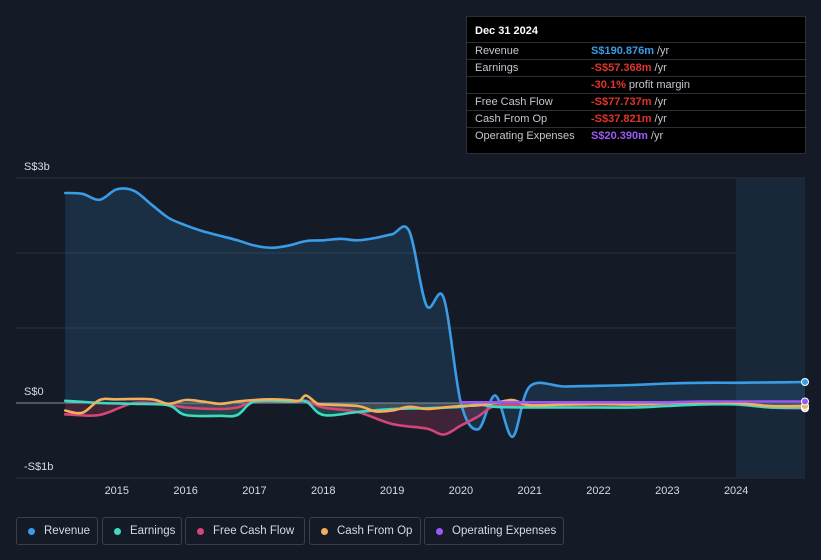 Image resolution: width=821 pixels, height=560 pixels. I want to click on tooltip-row: -30.1% profit margin, so click(637, 84).